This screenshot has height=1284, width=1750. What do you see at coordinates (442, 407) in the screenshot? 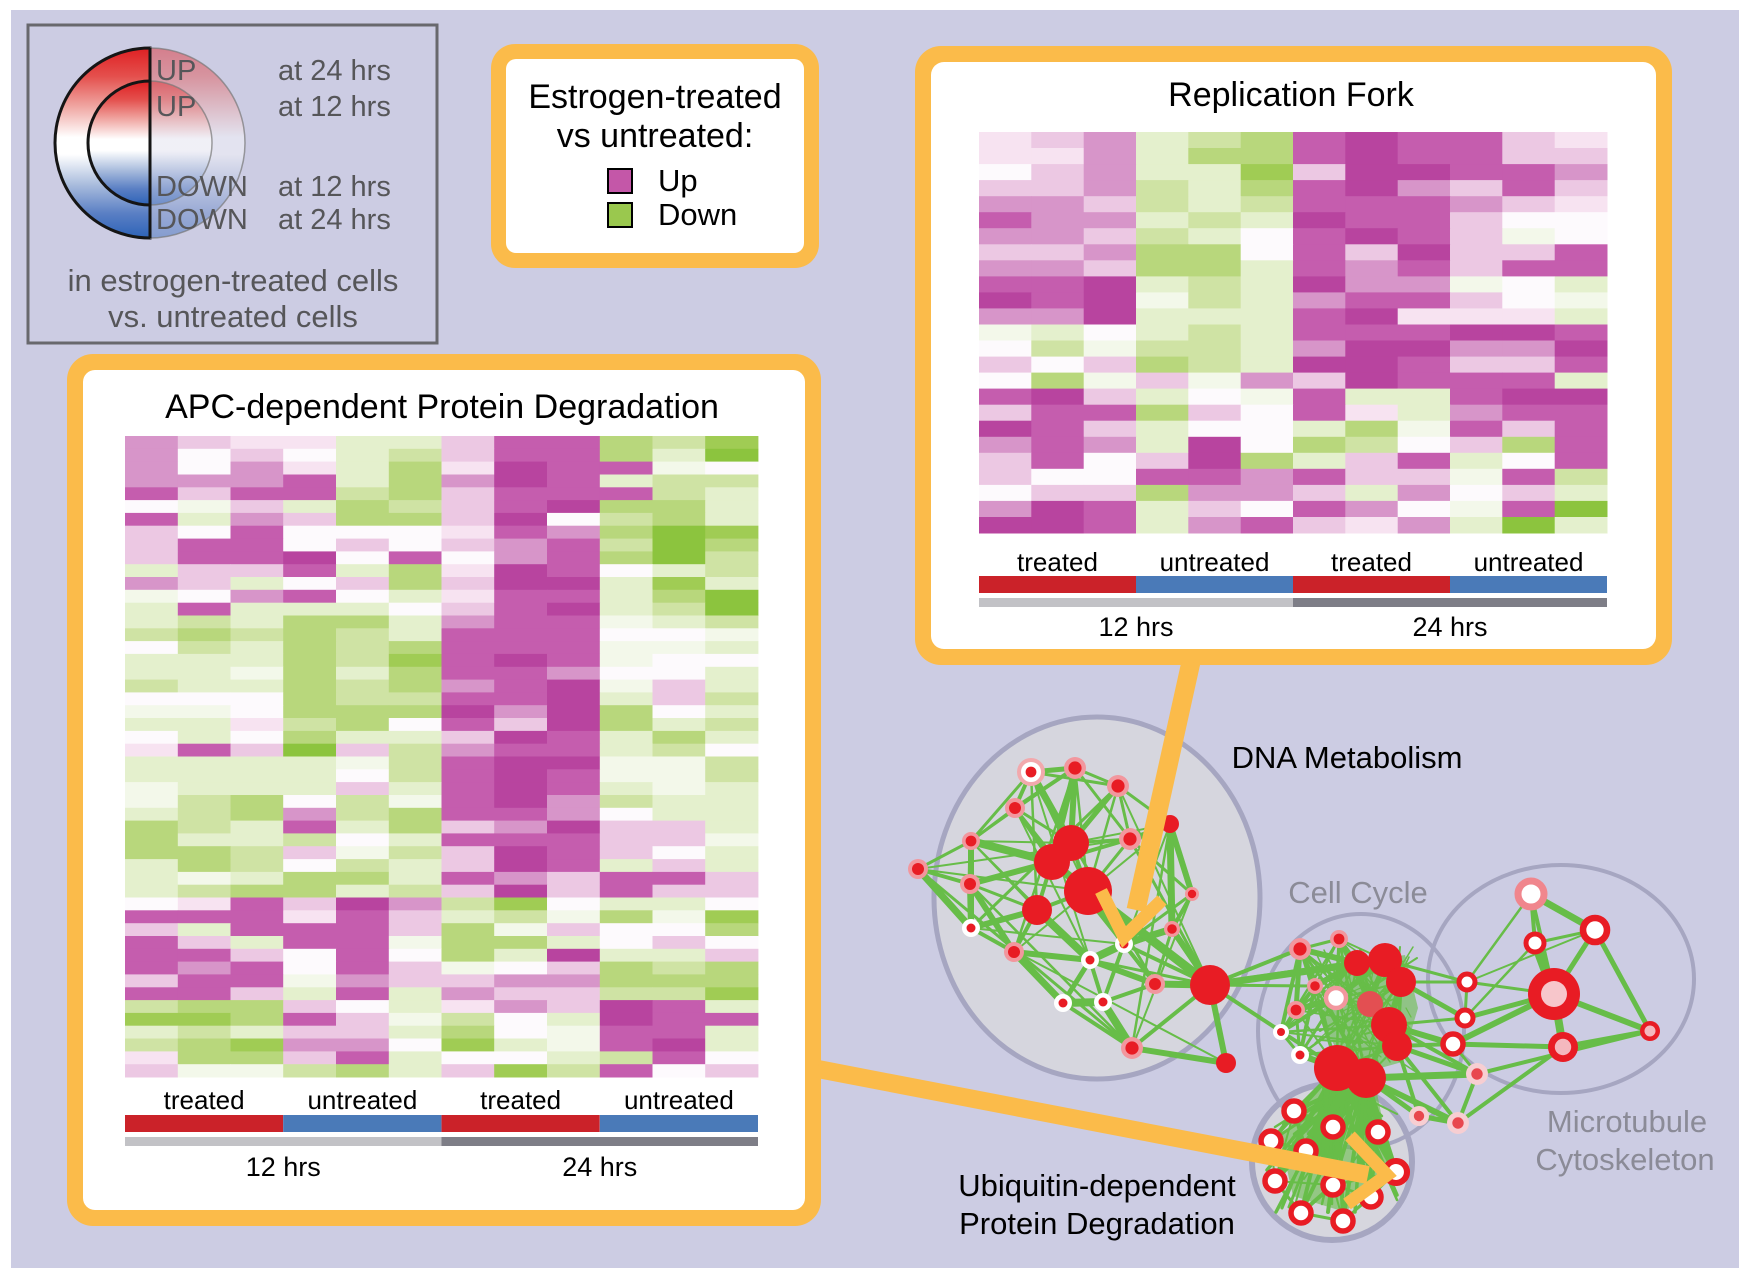
I see `svg-text:APC-dependent Protein Degradat: APC-dependent Protein Degradation` at bounding box center [442, 407].